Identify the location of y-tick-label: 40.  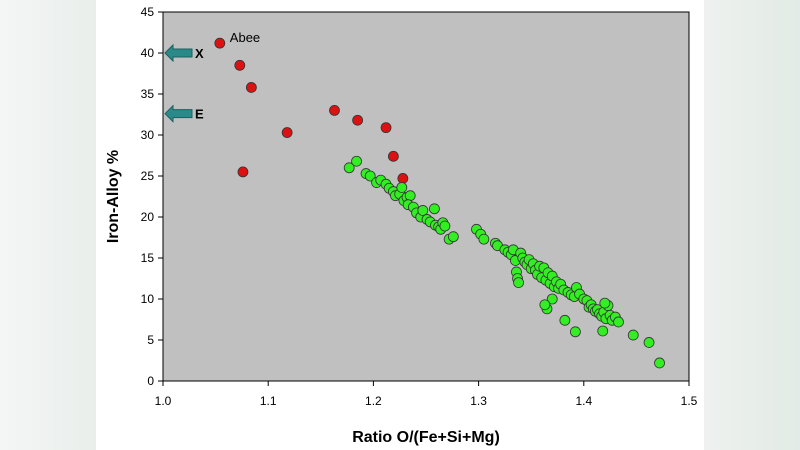
(148, 53).